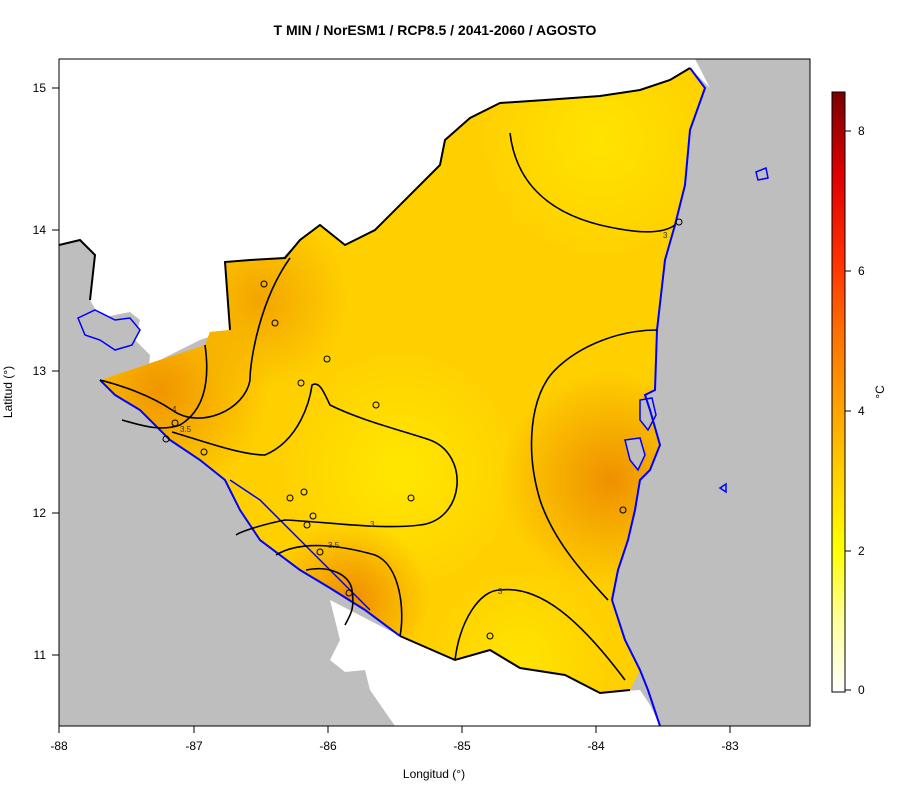  What do you see at coordinates (859, 394) in the screenshot?
I see `colorbar: 8 6 4 2 0 °C` at bounding box center [859, 394].